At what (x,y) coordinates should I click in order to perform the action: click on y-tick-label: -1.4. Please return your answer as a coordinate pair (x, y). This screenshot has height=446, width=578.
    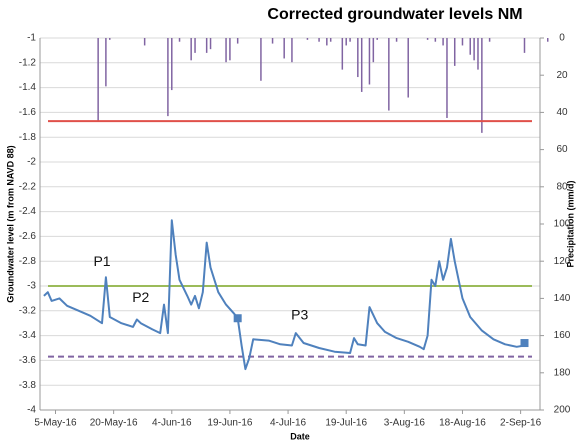
    Looking at the image, I should click on (28, 87).